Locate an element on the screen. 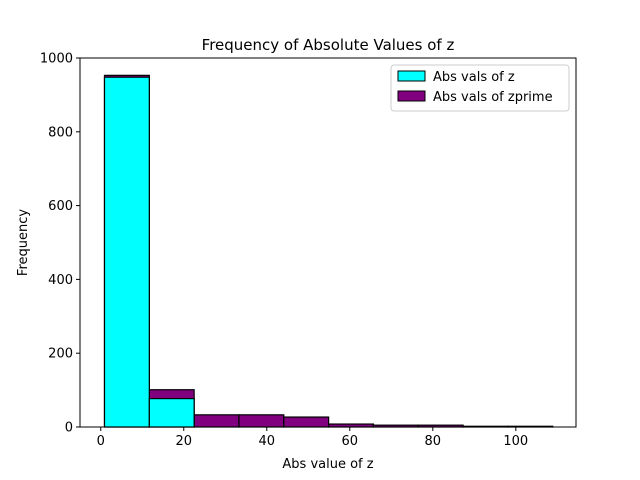 Image resolution: width=640 pixels, height=480 pixels. legend: Abs vals of z Abs vals of zprime is located at coordinates (480, 88).